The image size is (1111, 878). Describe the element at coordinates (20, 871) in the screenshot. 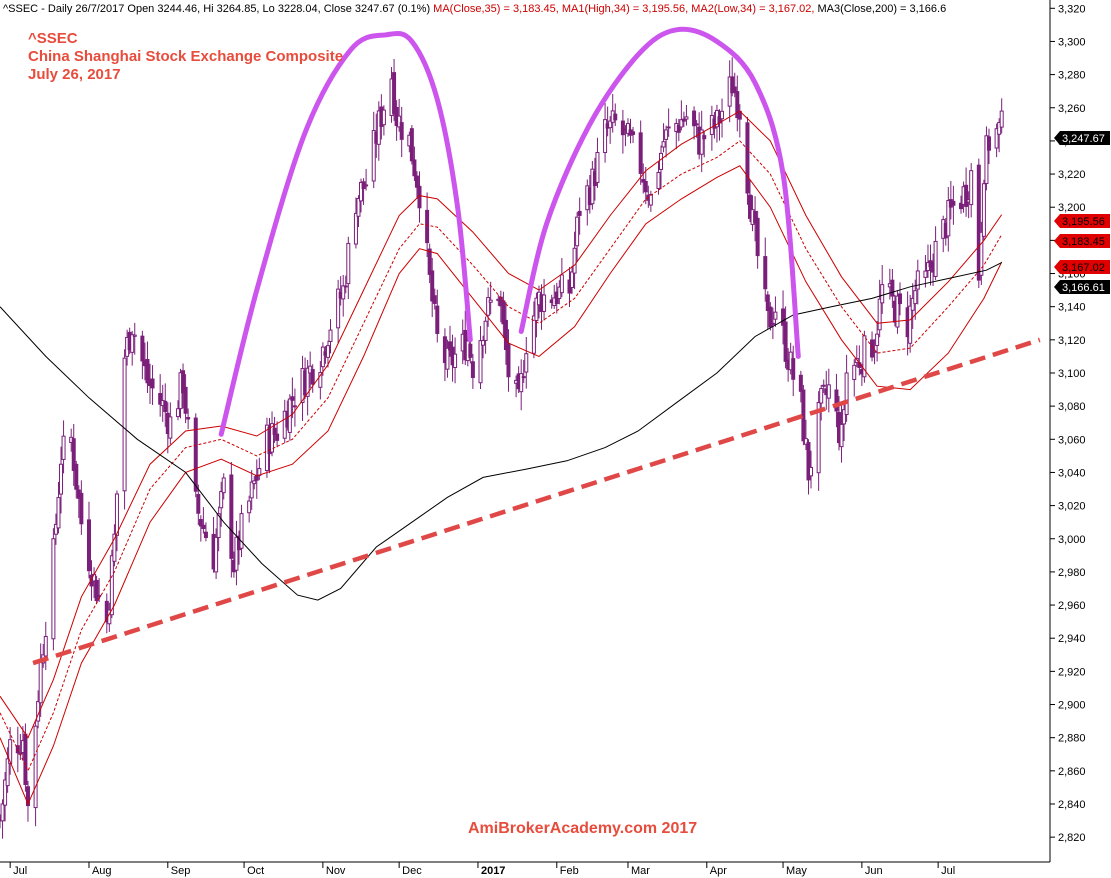

I see `x-tick-label: Jul` at that location.